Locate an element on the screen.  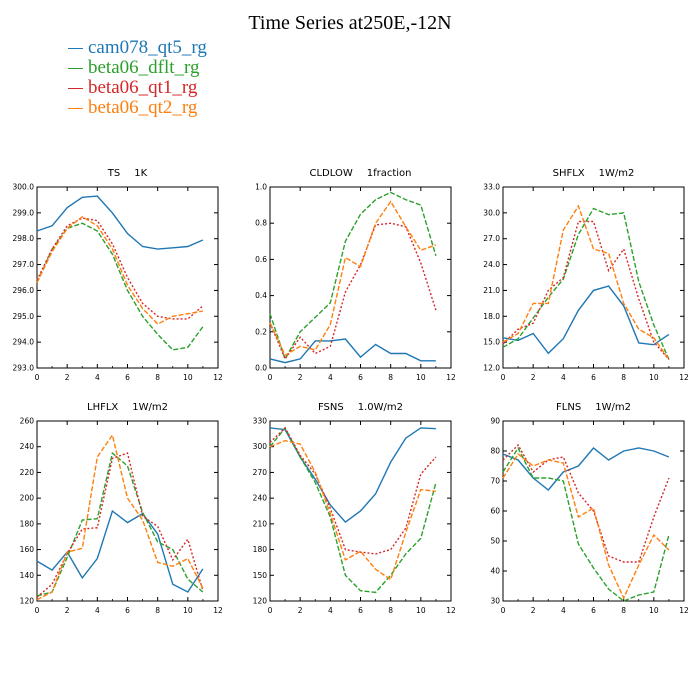
y-tick-label: 293.0 is located at coordinates (24, 368).